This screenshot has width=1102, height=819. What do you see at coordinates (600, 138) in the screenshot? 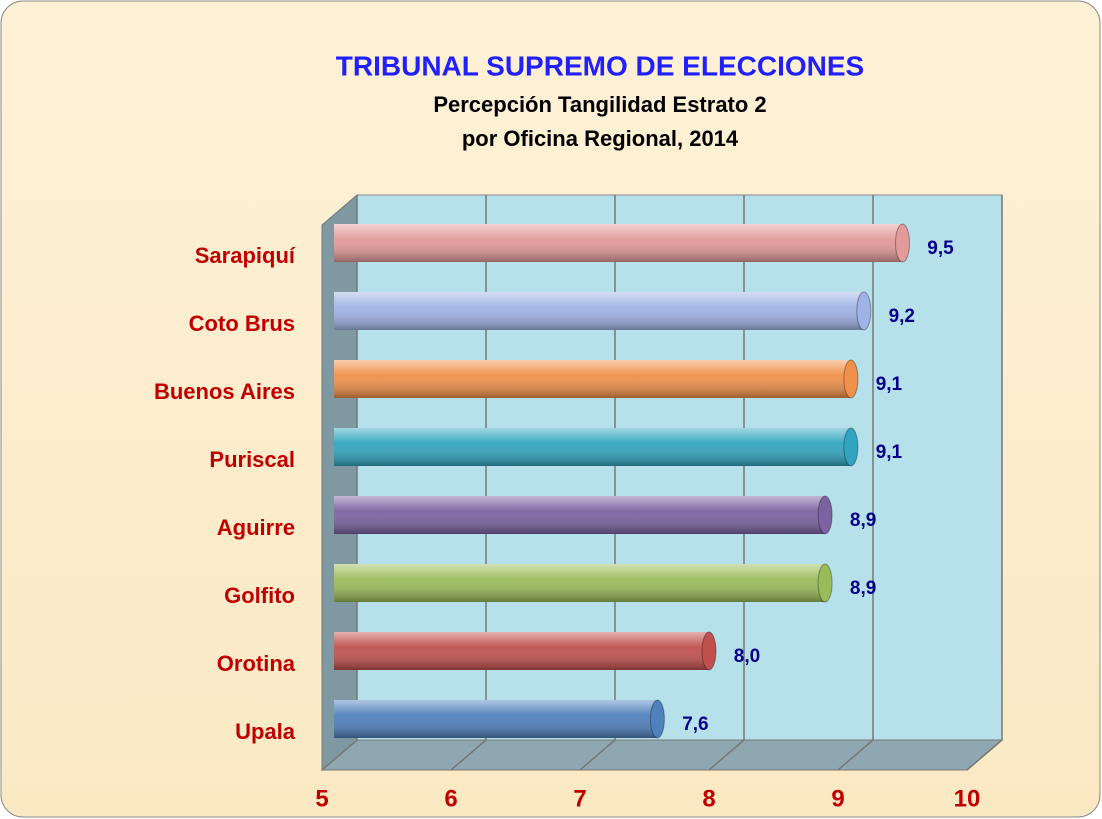
I see `chart-subtitle: por Oficina Regional, 2014` at bounding box center [600, 138].